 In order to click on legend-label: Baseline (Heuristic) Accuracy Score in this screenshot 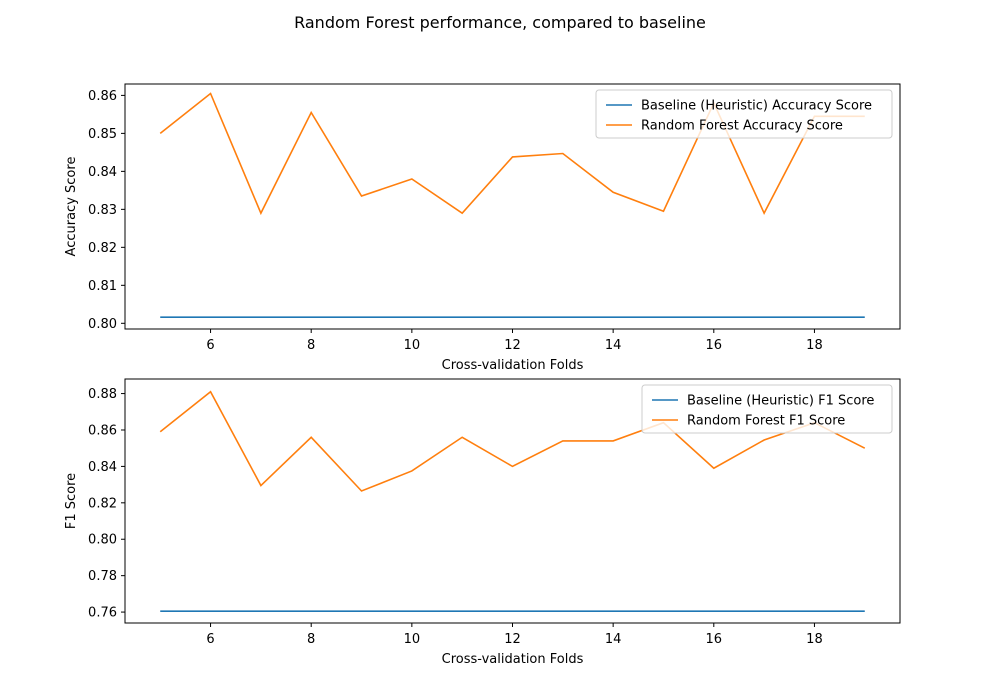, I will do `click(756, 106)`.